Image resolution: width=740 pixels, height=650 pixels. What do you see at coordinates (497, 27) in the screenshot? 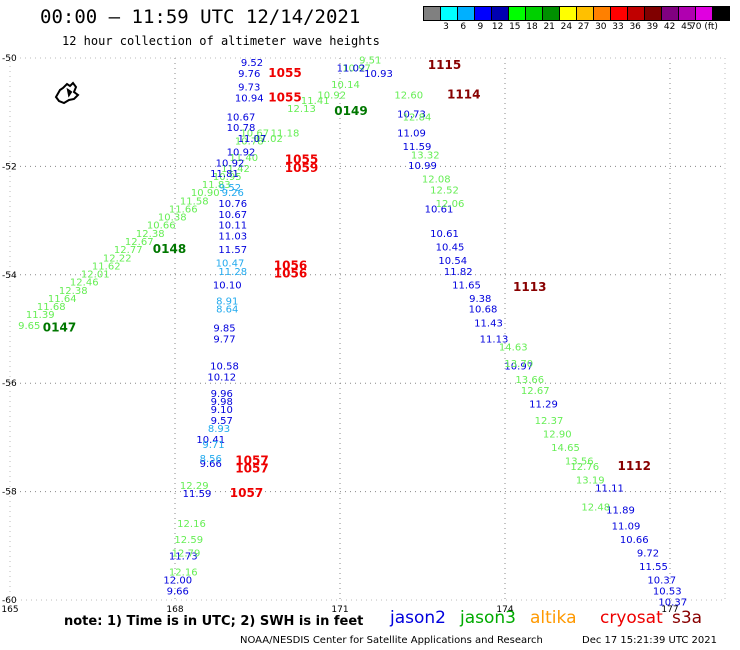
I see `legend-label: 12` at bounding box center [497, 27].